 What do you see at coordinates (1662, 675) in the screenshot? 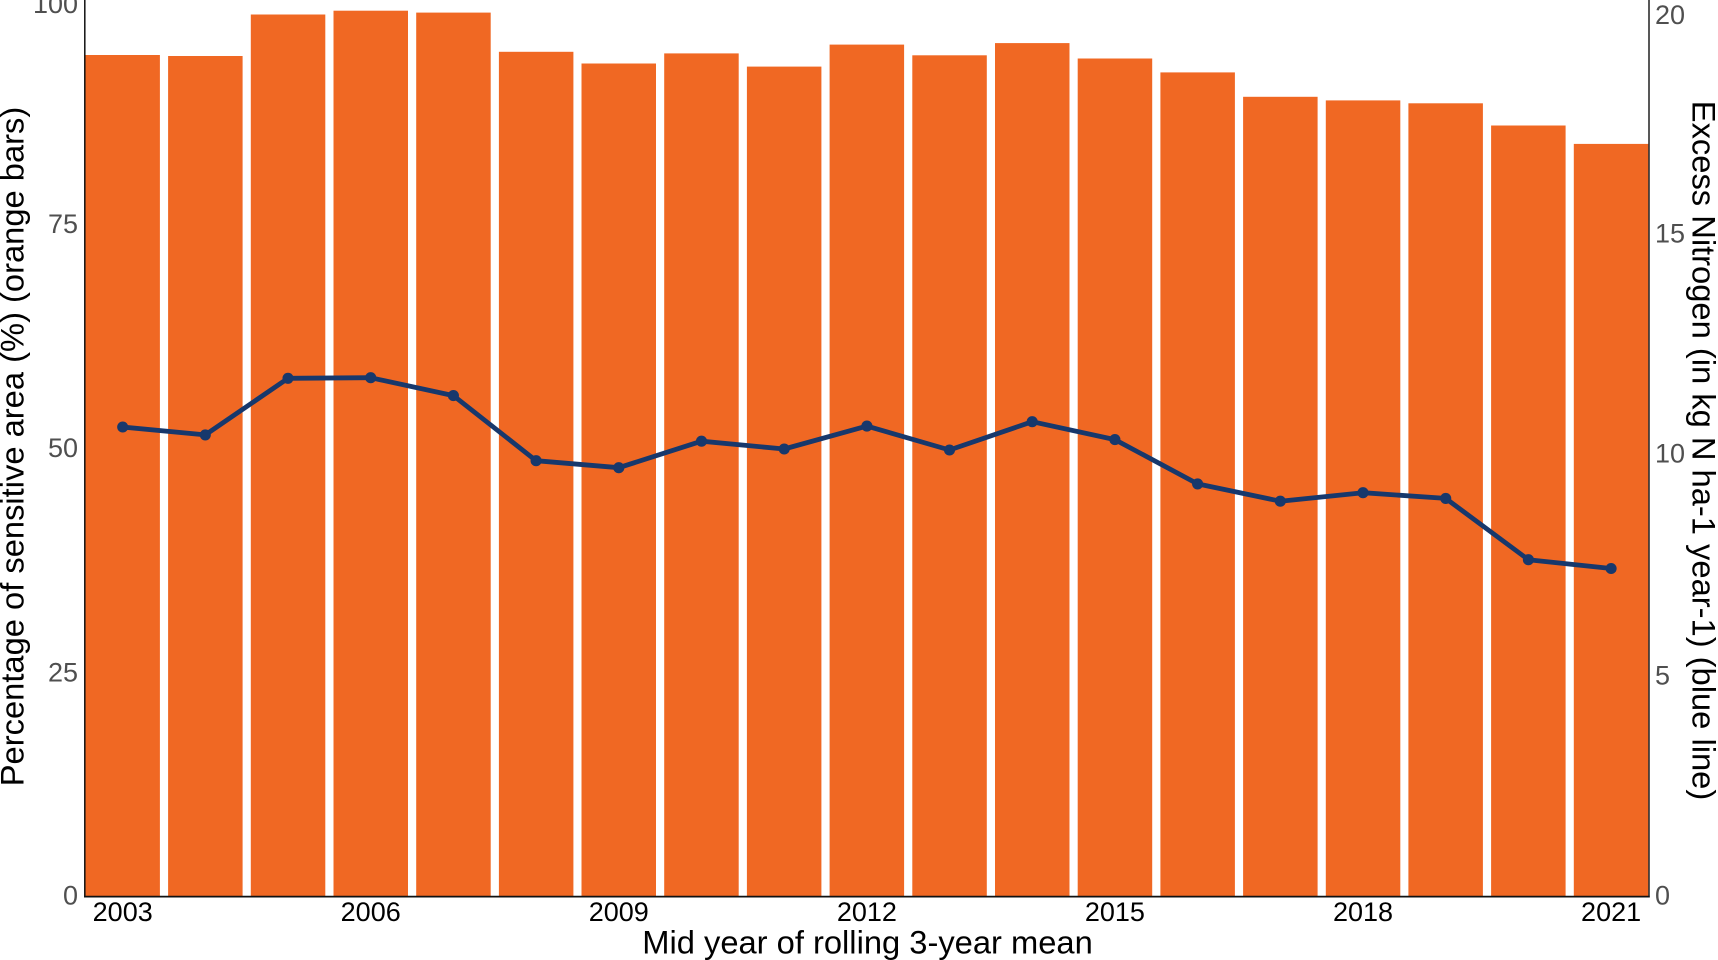
I see `svg-text: 5` at bounding box center [1662, 675].